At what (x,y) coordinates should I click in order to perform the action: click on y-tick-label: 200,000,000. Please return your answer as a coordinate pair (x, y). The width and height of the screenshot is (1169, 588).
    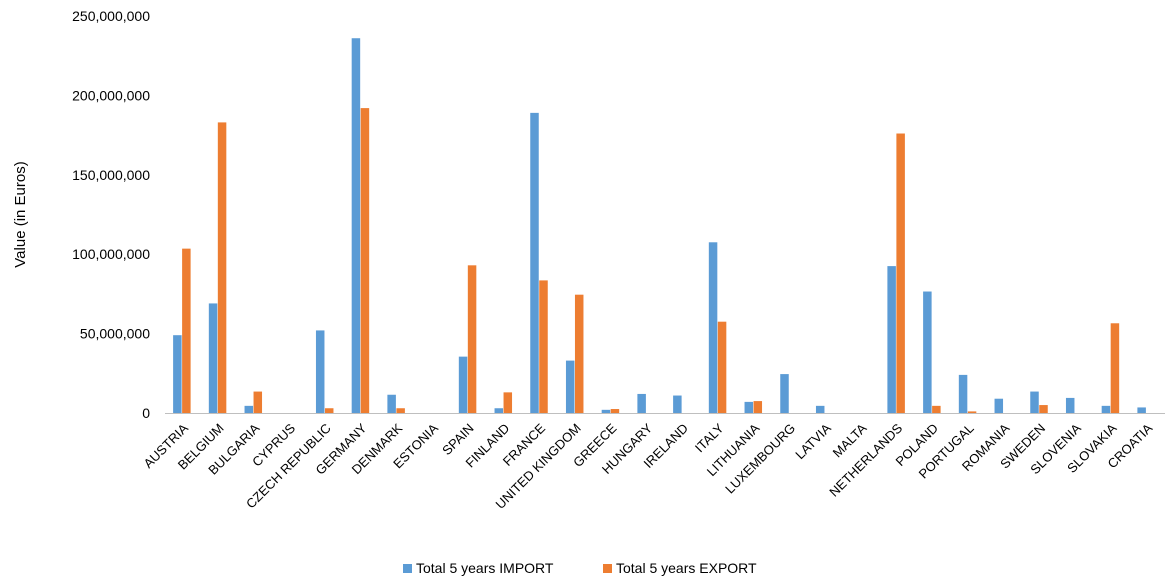
    Looking at the image, I should click on (111, 95).